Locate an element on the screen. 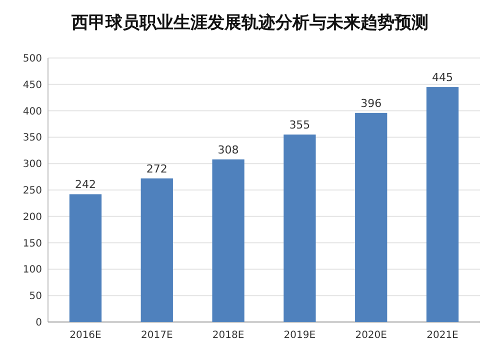 This screenshot has height=362, width=500. x-tick-label: 2016E is located at coordinates (86, 335).